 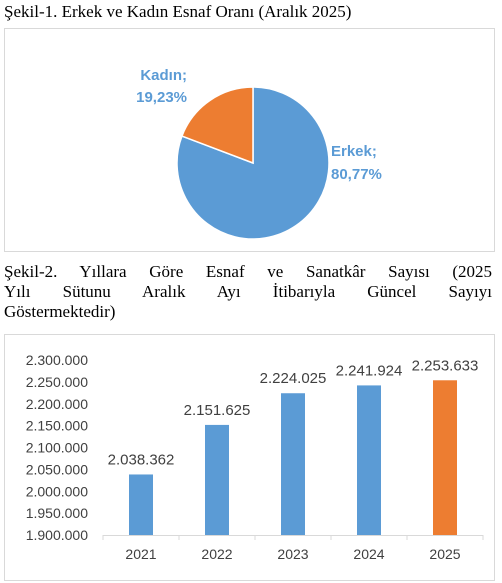 What do you see at coordinates (217, 479) in the screenshot?
I see `bar-2022` at bounding box center [217, 479].